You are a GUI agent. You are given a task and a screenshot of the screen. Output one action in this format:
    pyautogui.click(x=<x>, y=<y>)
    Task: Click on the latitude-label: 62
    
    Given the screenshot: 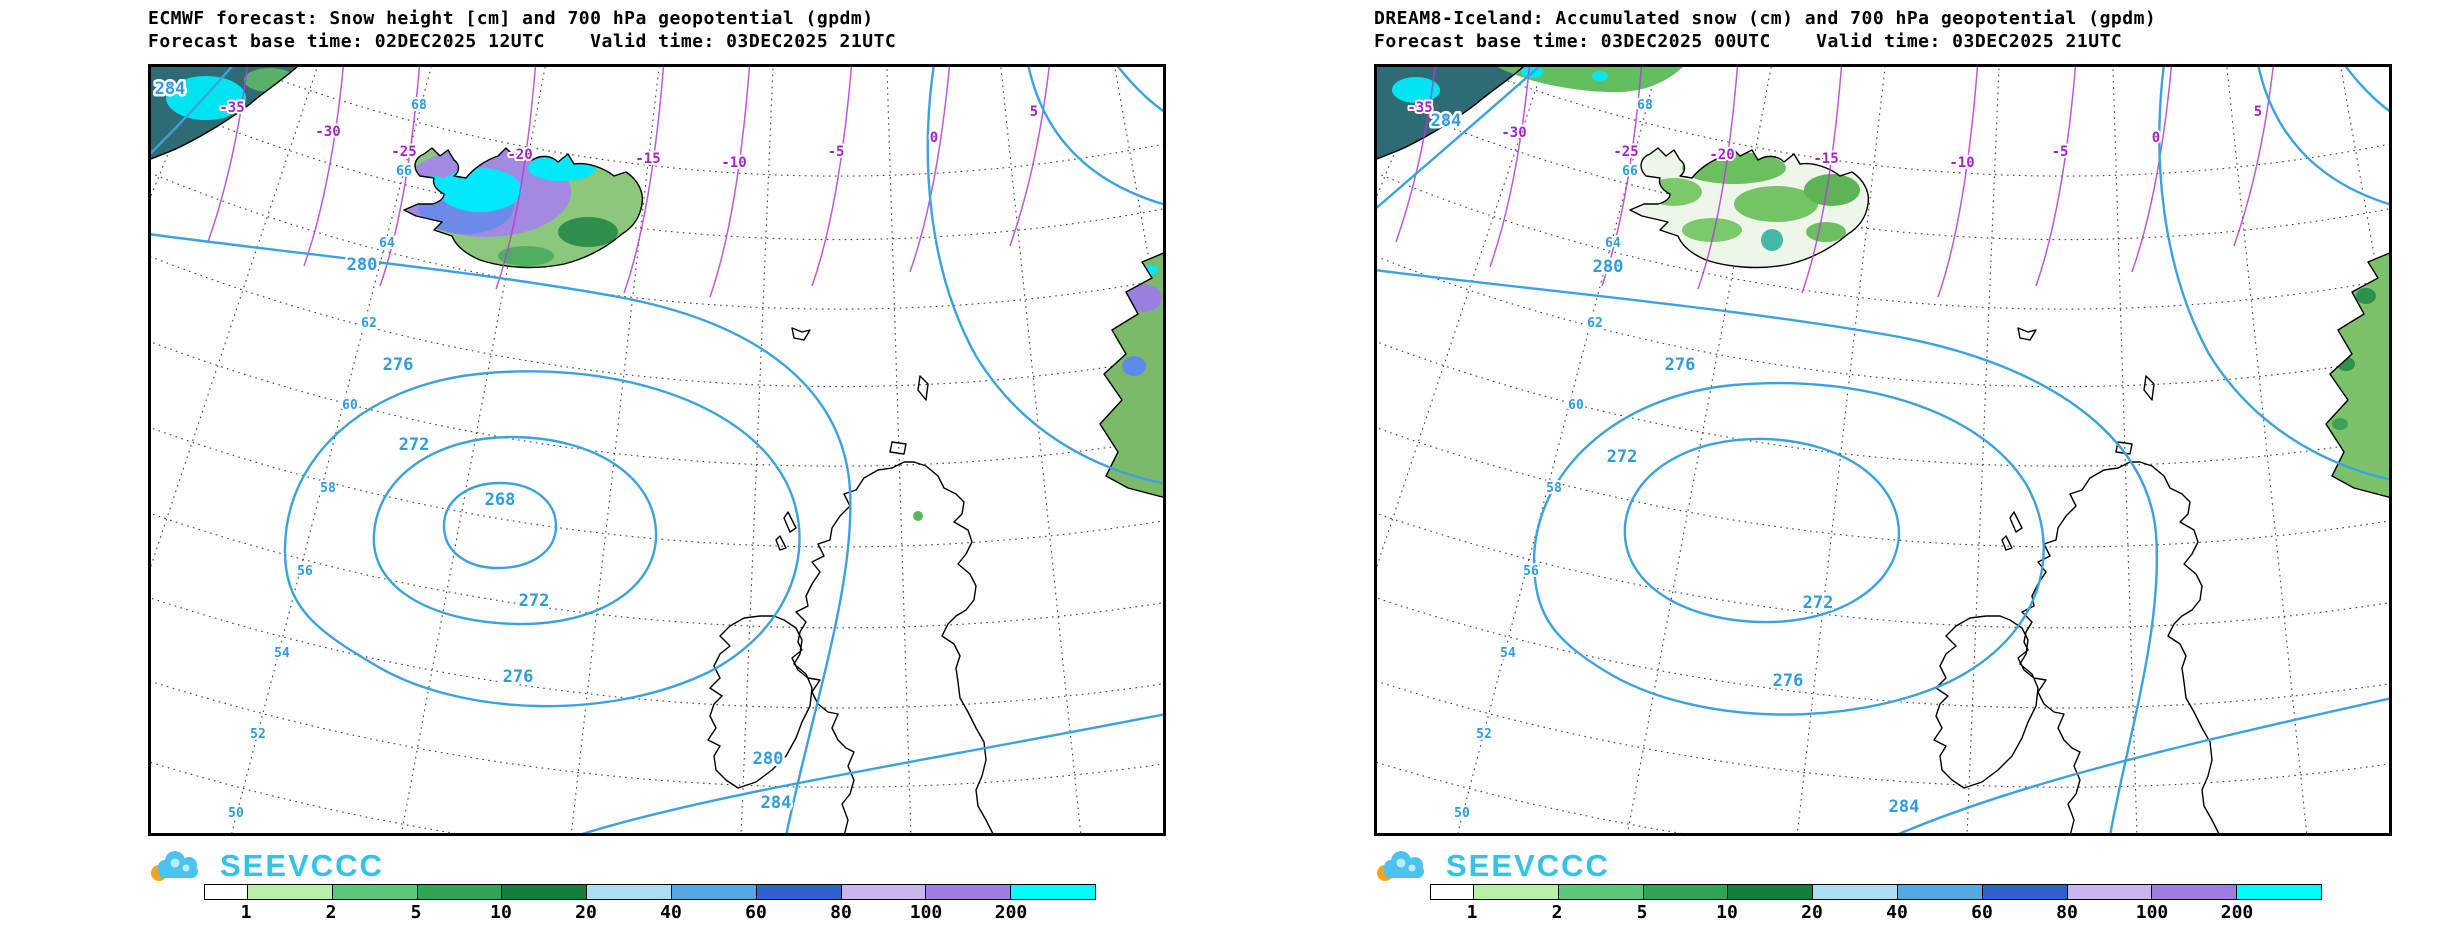 What is the action you would take?
    pyautogui.click(x=369, y=323)
    